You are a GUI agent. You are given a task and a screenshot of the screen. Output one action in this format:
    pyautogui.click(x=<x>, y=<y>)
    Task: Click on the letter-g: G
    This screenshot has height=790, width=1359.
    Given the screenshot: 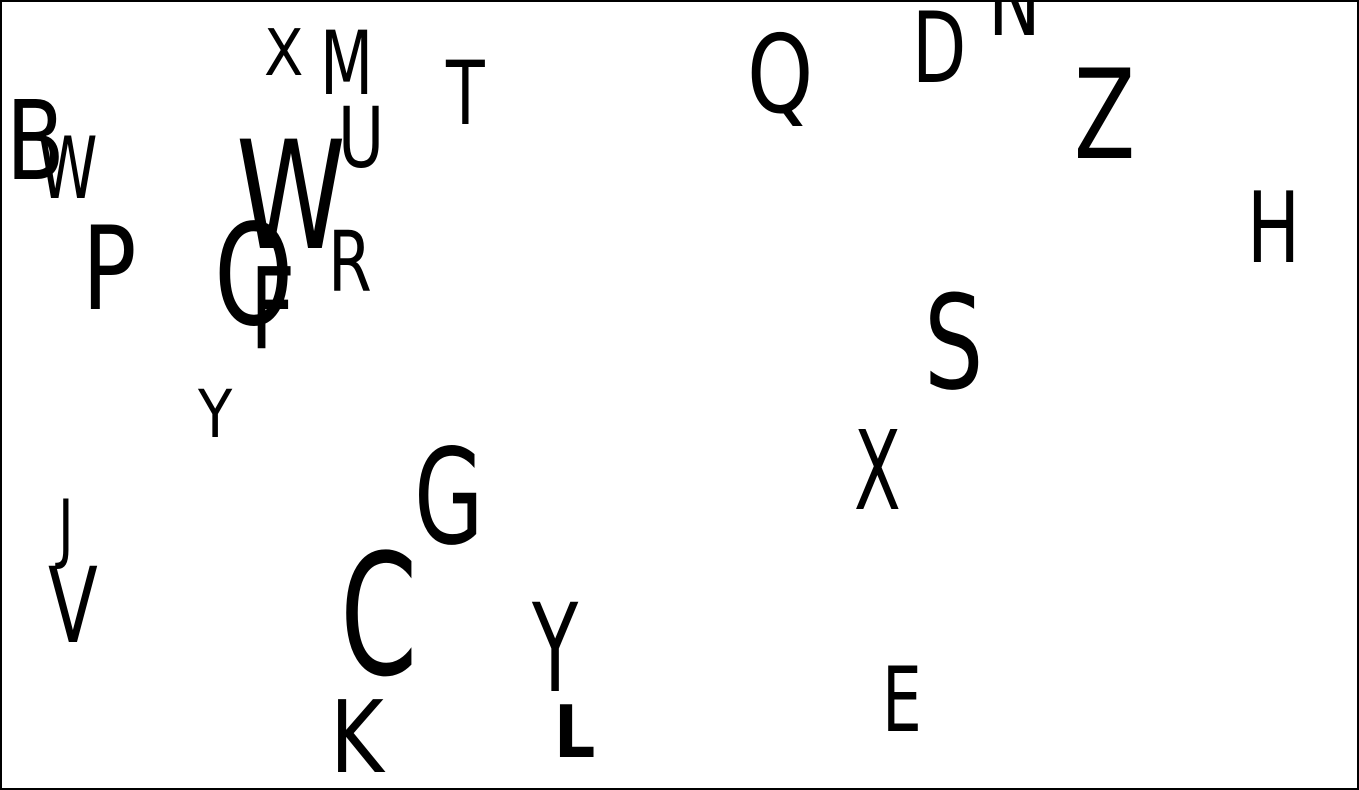 What is the action you would take?
    pyautogui.click(x=449, y=498)
    